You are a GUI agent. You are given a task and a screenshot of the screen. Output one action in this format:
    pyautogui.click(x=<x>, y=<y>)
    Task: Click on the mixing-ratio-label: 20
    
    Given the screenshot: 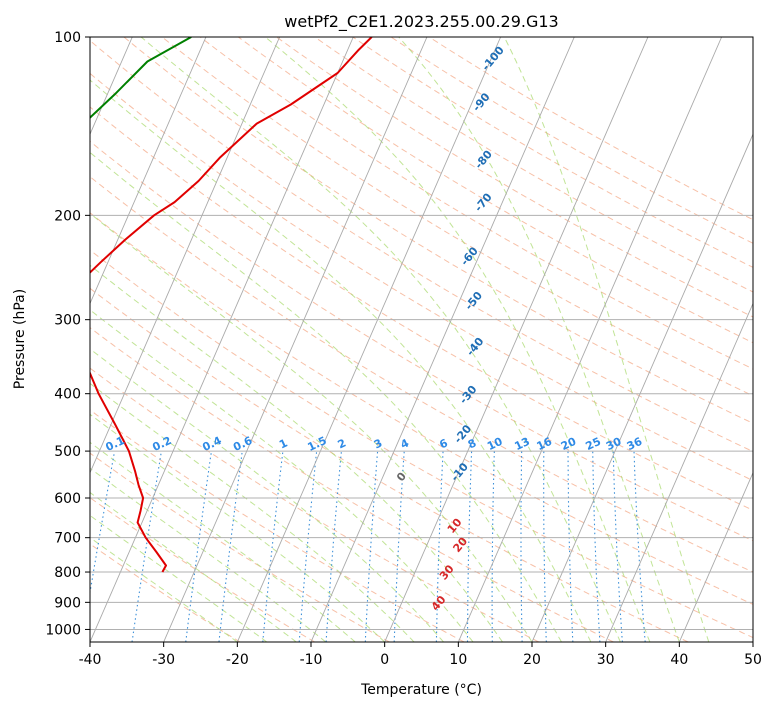 What is the action you would take?
    pyautogui.click(x=569, y=444)
    